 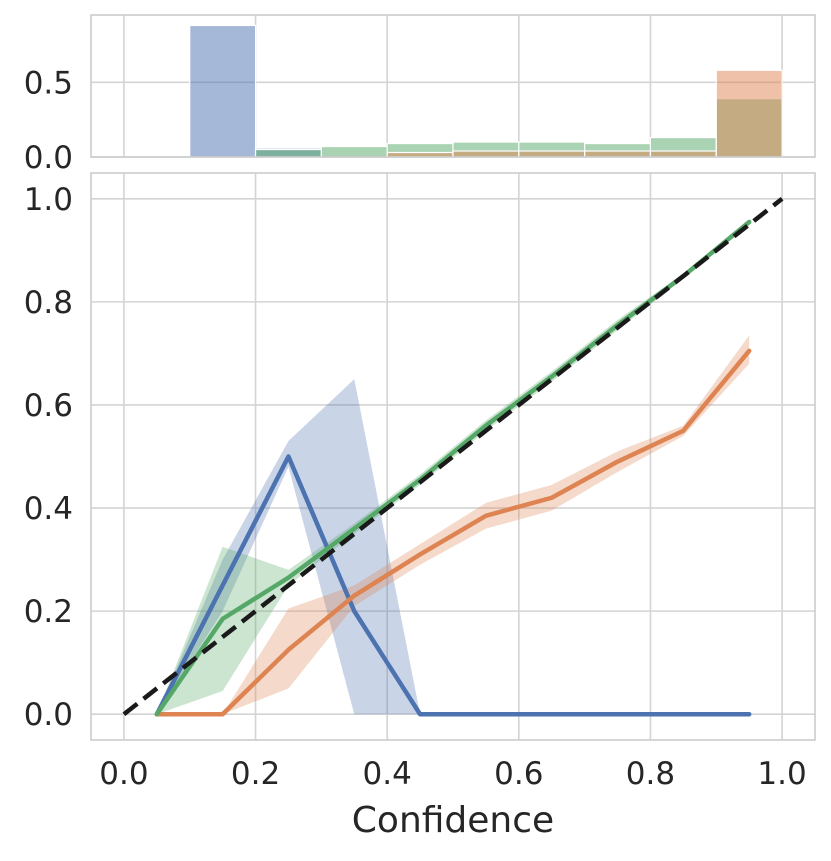 I want to click on reliability-y-tick-label: 0.4, so click(x=48, y=509).